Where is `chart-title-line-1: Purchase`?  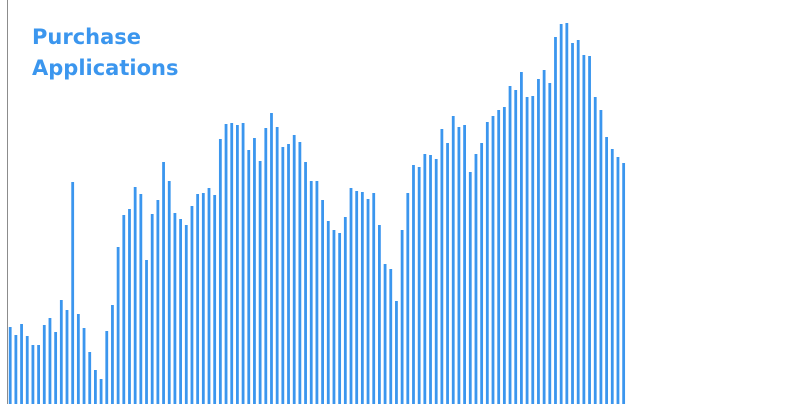
chart-title-line-1: Purchase is located at coordinates (86, 37).